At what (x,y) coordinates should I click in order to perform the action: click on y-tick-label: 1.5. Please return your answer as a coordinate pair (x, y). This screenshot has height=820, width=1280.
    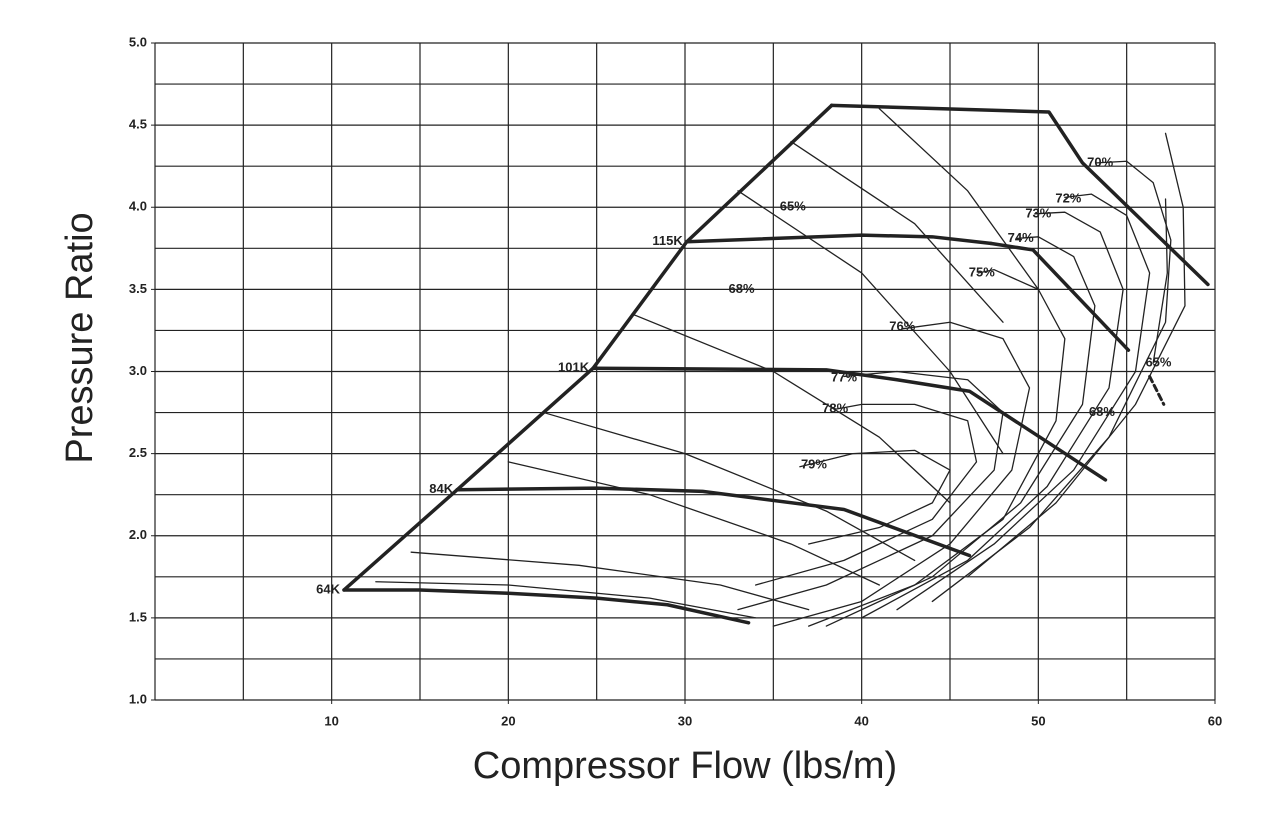
    Looking at the image, I should click on (138, 616).